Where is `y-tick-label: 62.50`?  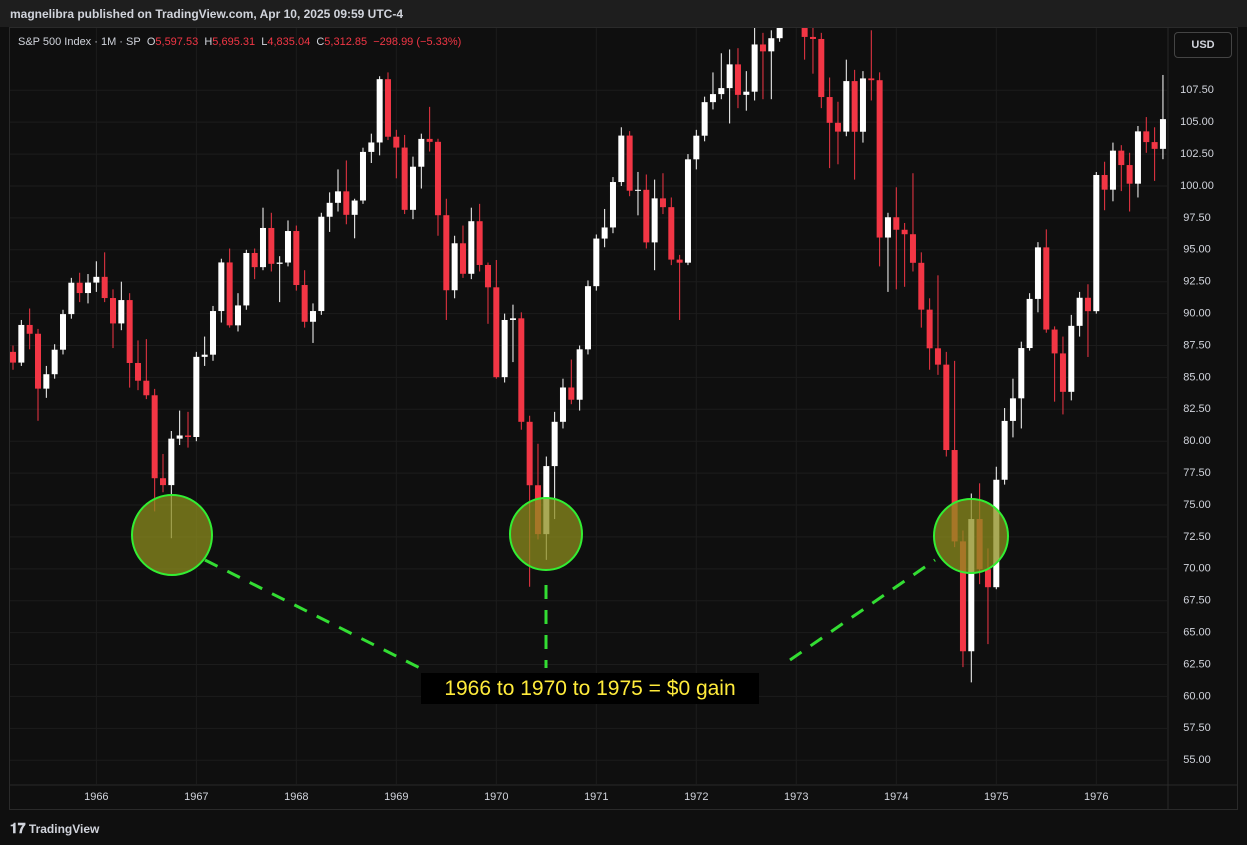 y-tick-label: 62.50 is located at coordinates (1197, 664).